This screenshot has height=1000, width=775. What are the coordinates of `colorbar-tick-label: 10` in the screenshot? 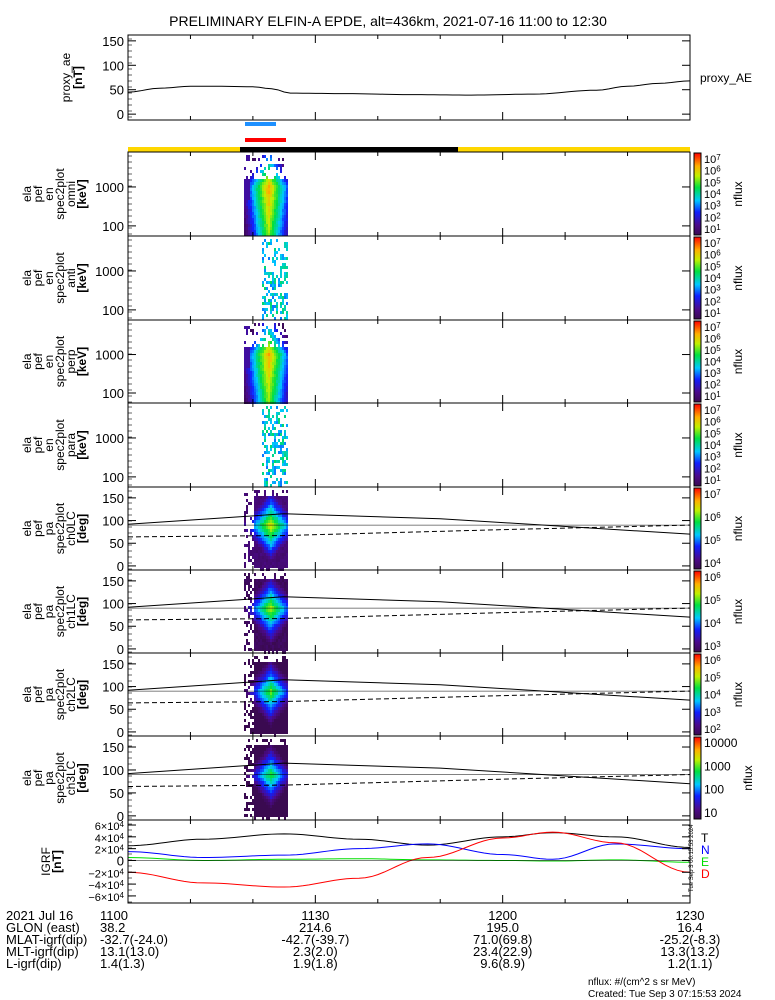 It's located at (711, 813).